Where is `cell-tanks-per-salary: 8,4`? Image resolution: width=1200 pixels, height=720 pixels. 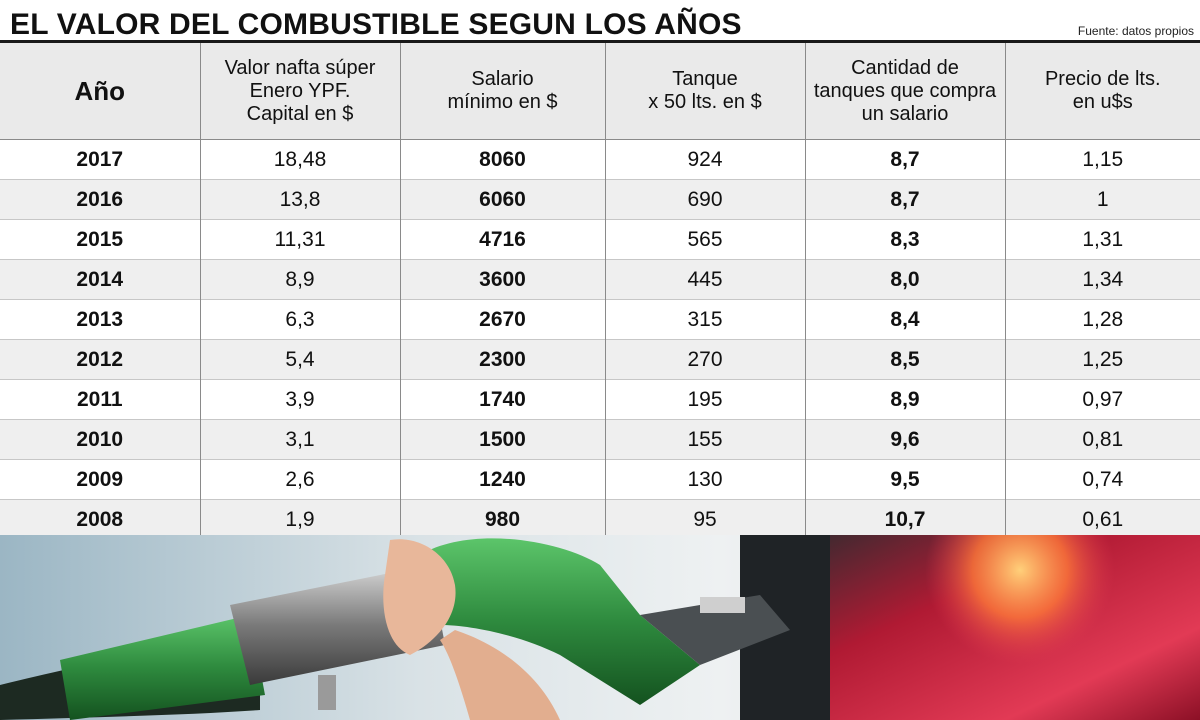
cell-tanks-per-salary: 8,4 is located at coordinates (904, 319).